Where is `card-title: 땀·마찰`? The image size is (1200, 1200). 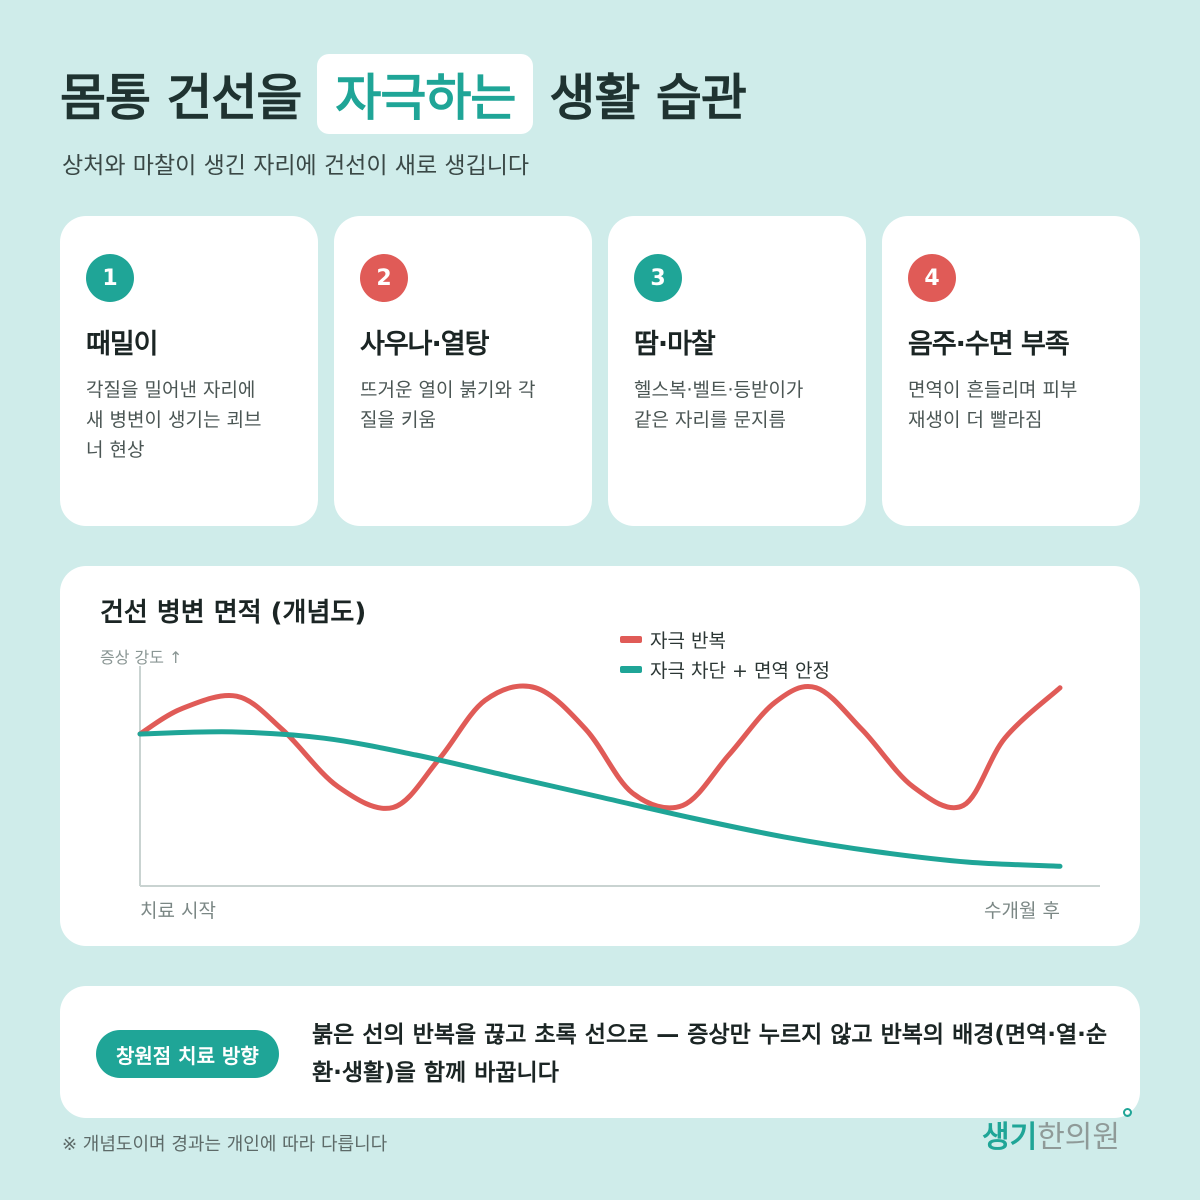
card-title: 땀·마찰 is located at coordinates (675, 344).